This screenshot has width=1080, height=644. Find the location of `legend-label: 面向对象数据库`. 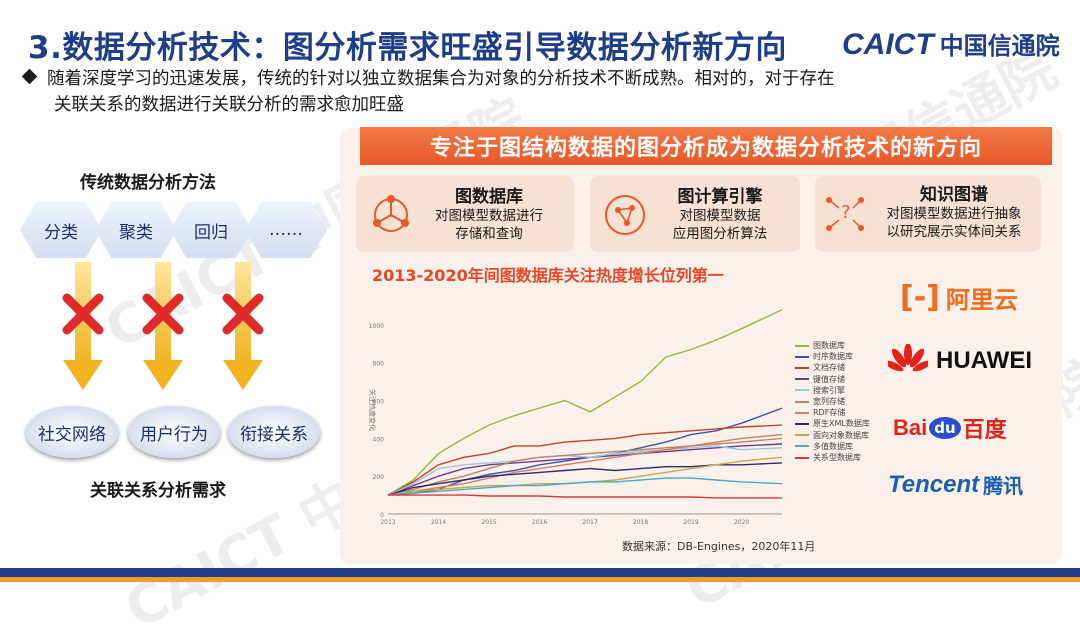

legend-label: 面向对象数据库 is located at coordinates (841, 435).